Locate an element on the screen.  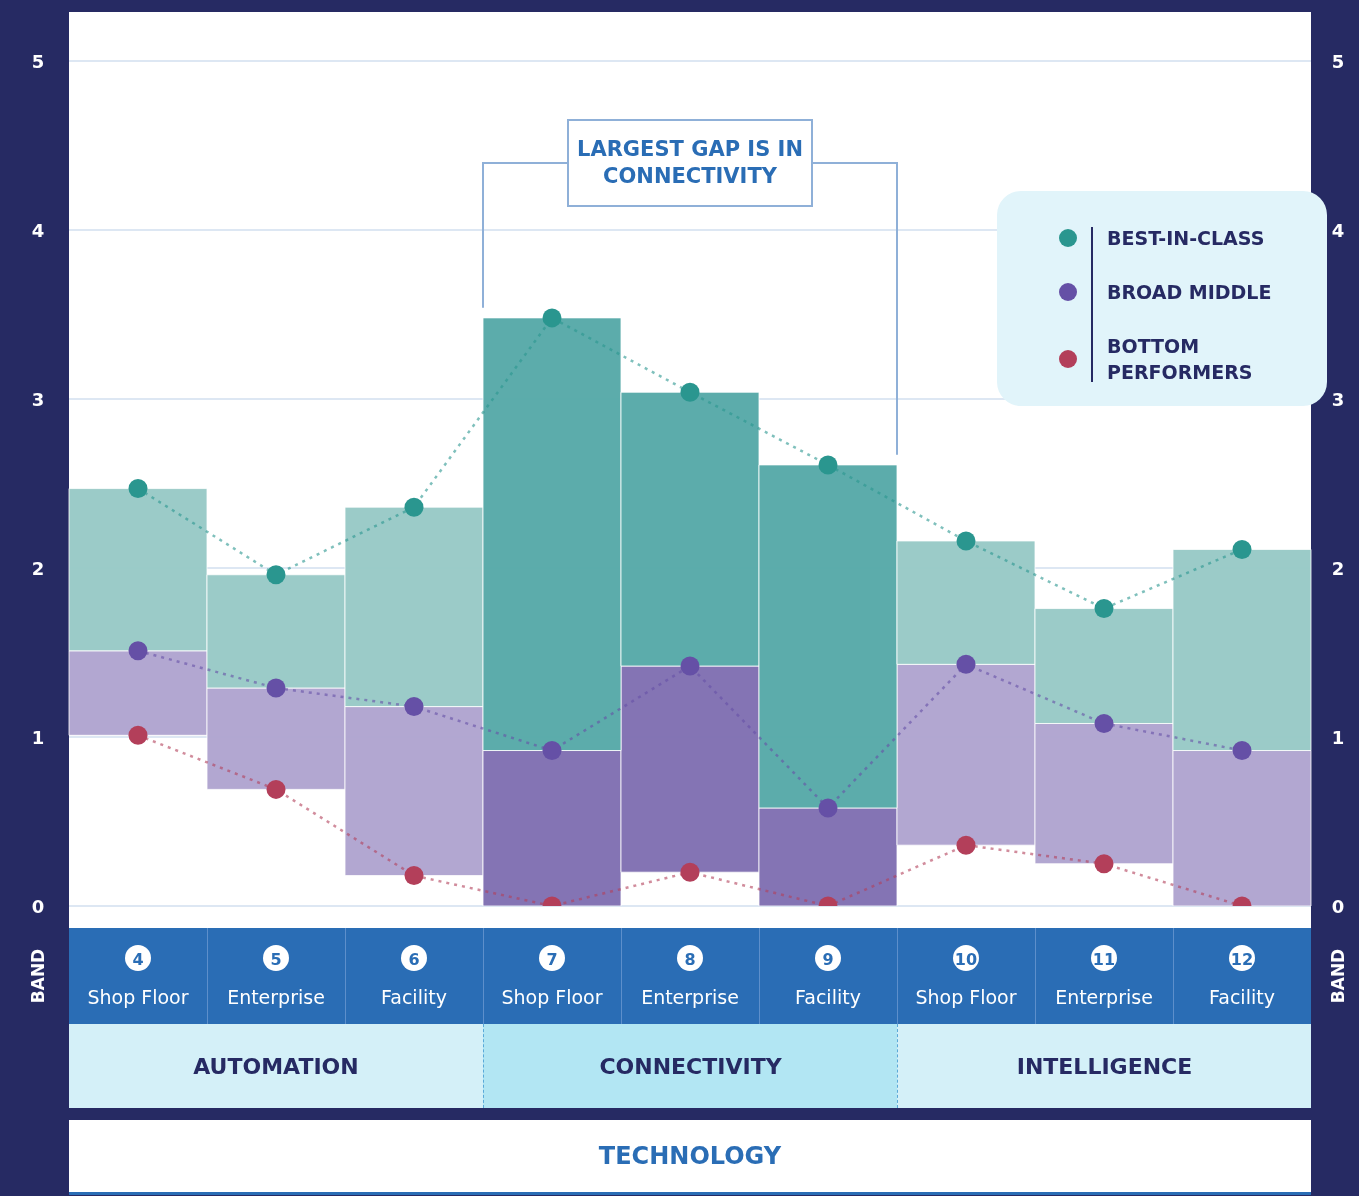
text: INTELLIGENCE is located at coordinates (1104, 1066).